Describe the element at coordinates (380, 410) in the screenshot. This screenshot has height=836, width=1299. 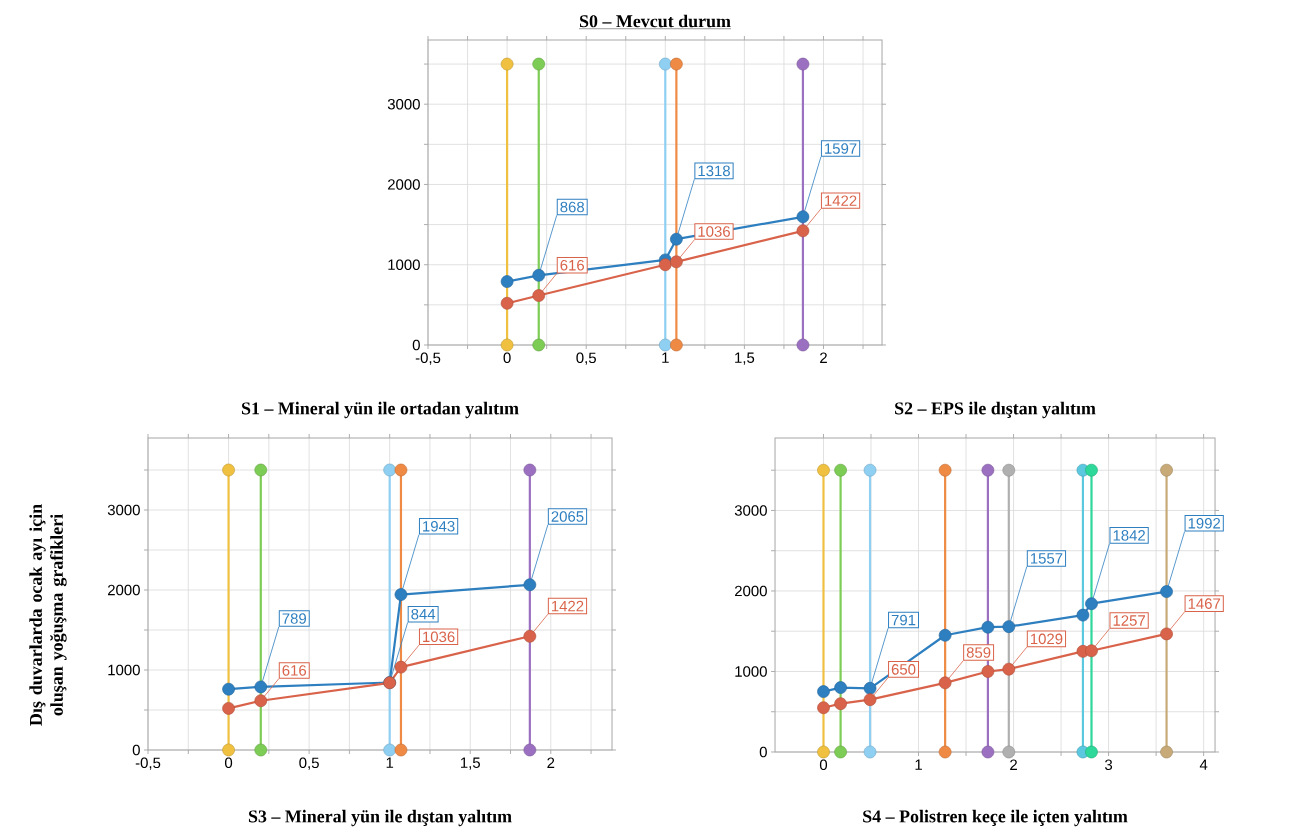
I see `chart-title: S1 – Mineral yün ile ortadan yalıtım` at that location.